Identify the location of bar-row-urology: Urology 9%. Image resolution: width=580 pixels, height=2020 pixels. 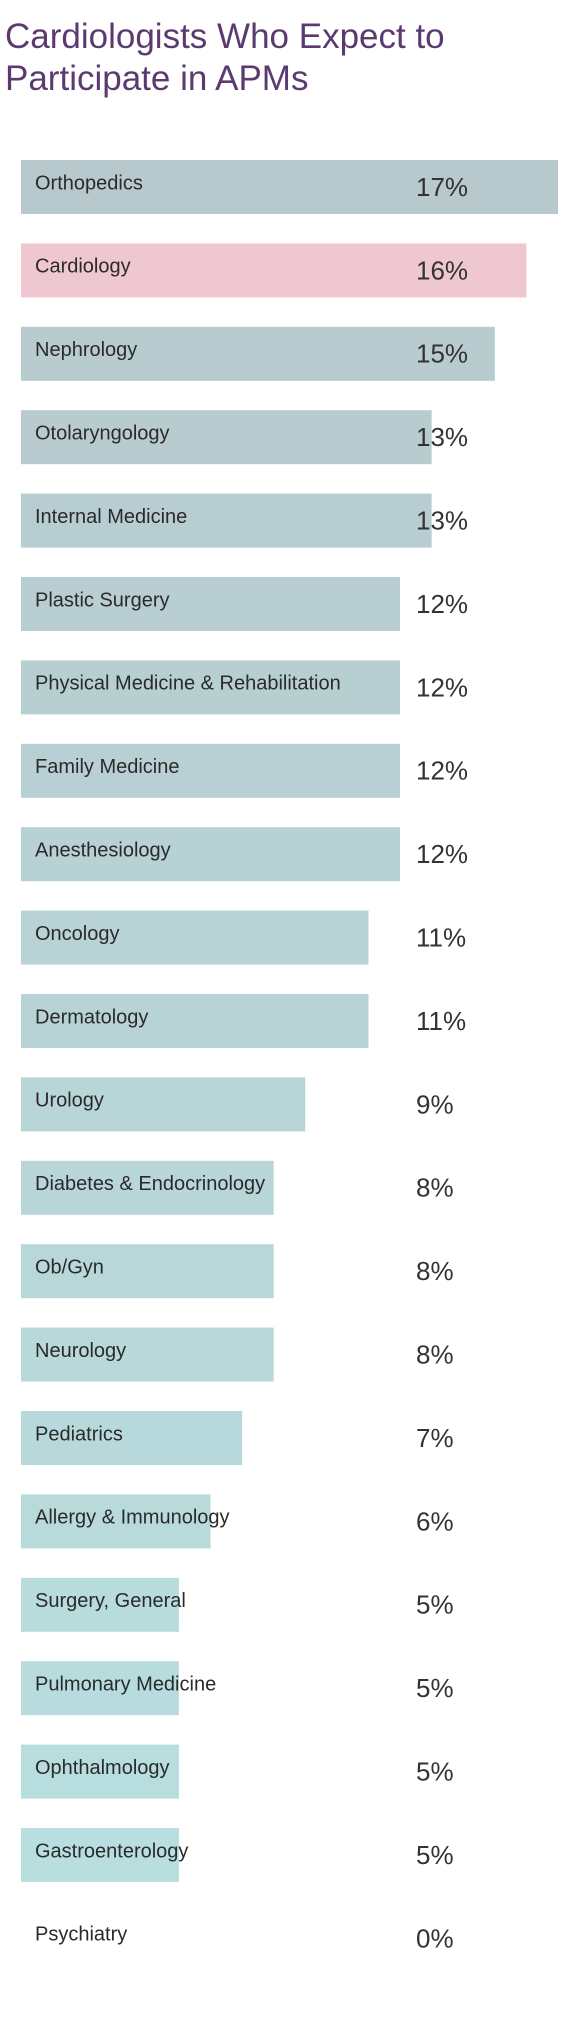
(237, 1104).